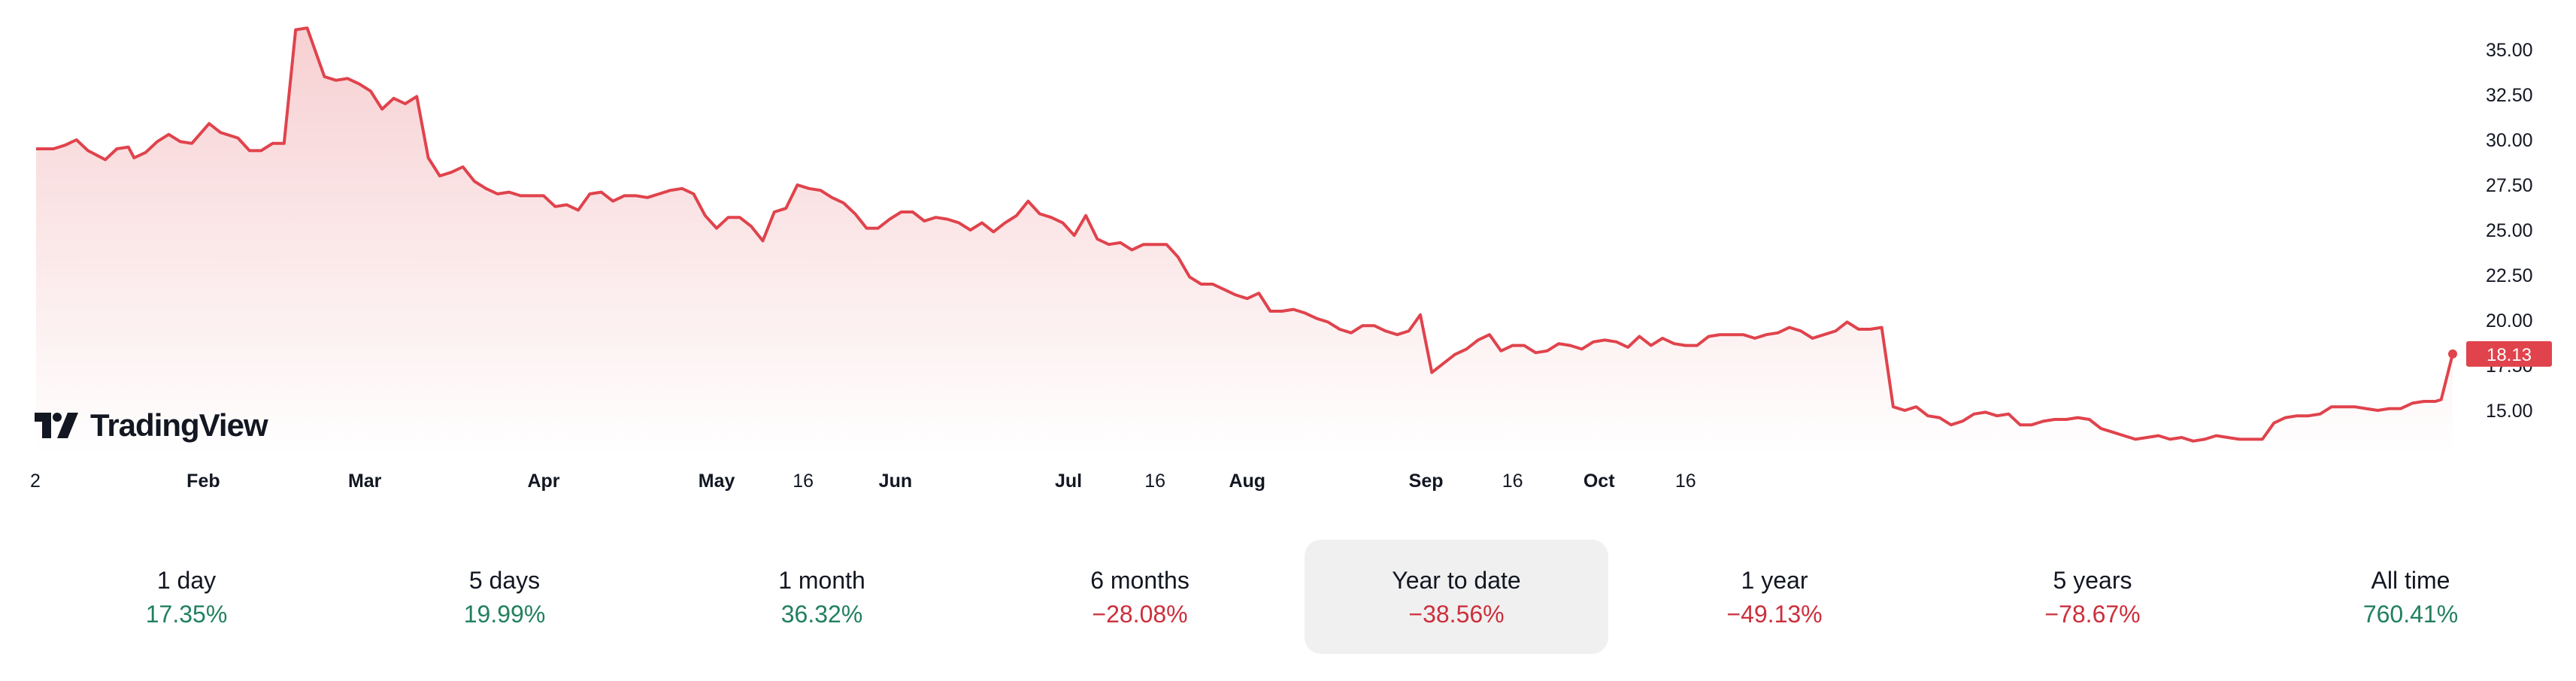  Describe the element at coordinates (1774, 580) in the screenshot. I see `period-label: 1 year` at that location.